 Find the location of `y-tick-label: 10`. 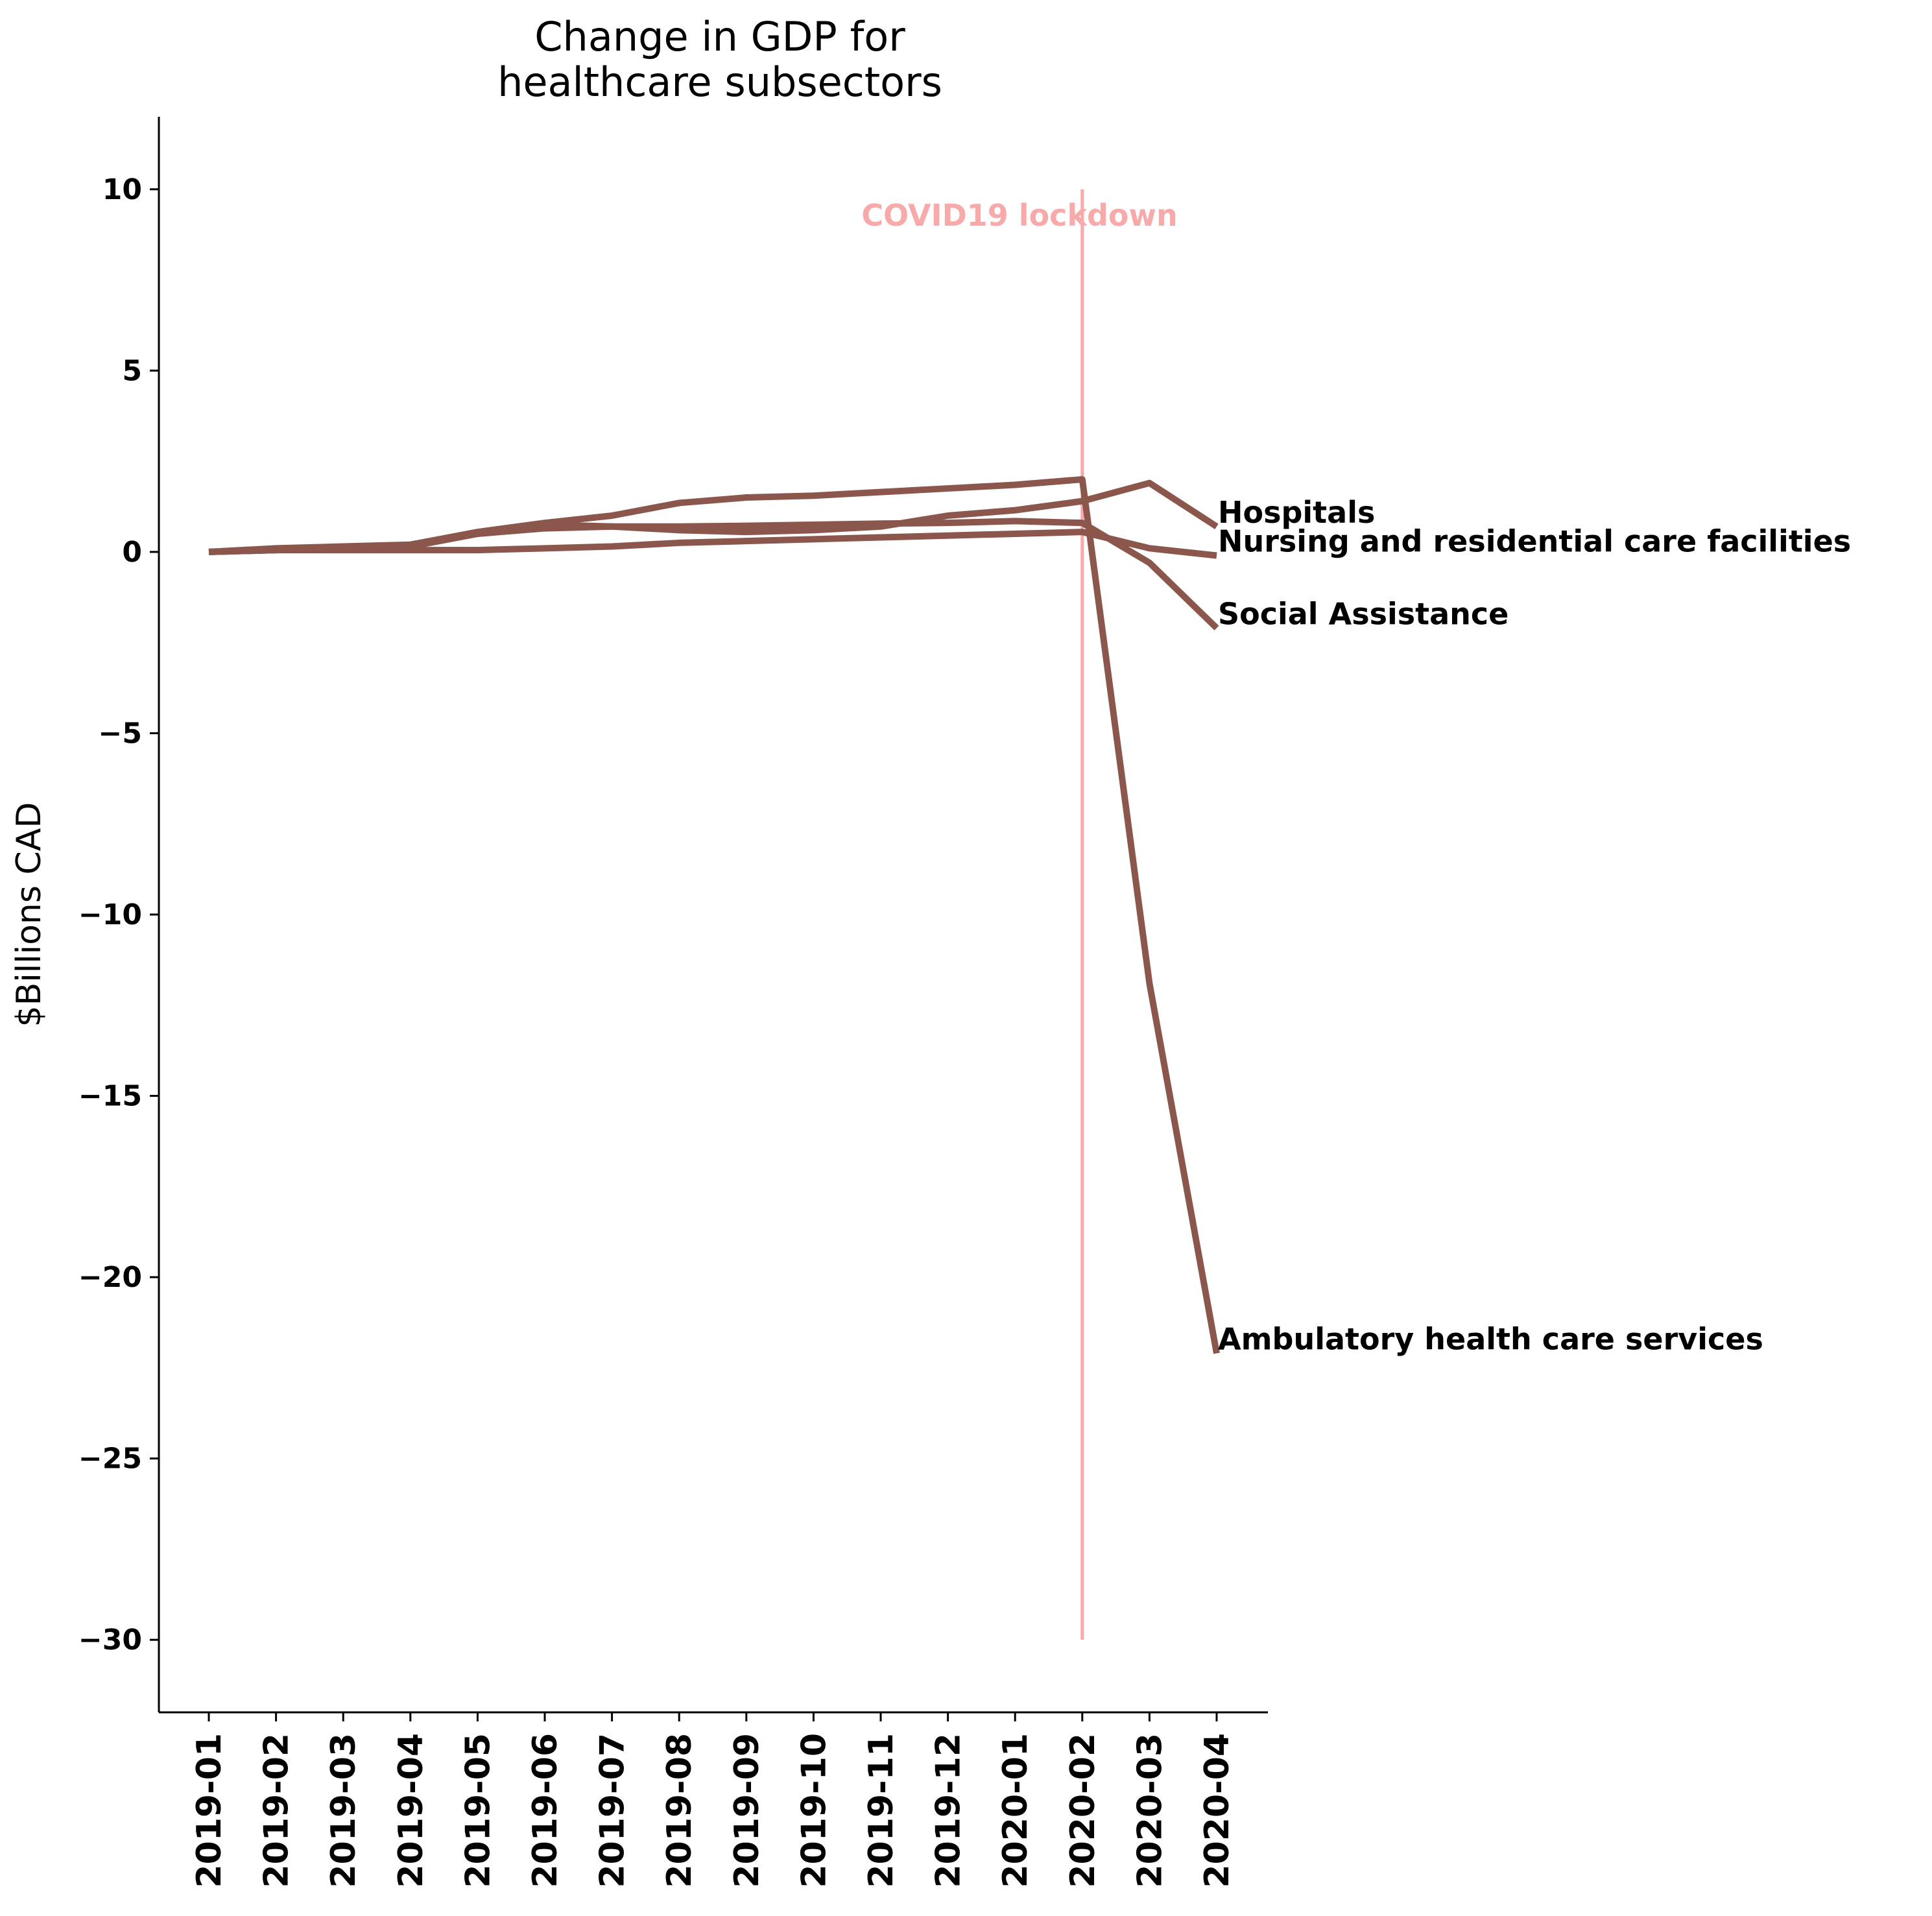

y-tick-label: 10 is located at coordinates (122, 189).